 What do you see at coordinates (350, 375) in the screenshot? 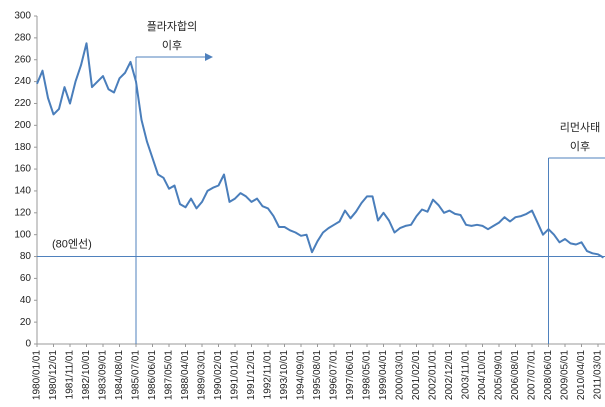
I see `x-tick-label: 1997/06/01` at bounding box center [350, 375].